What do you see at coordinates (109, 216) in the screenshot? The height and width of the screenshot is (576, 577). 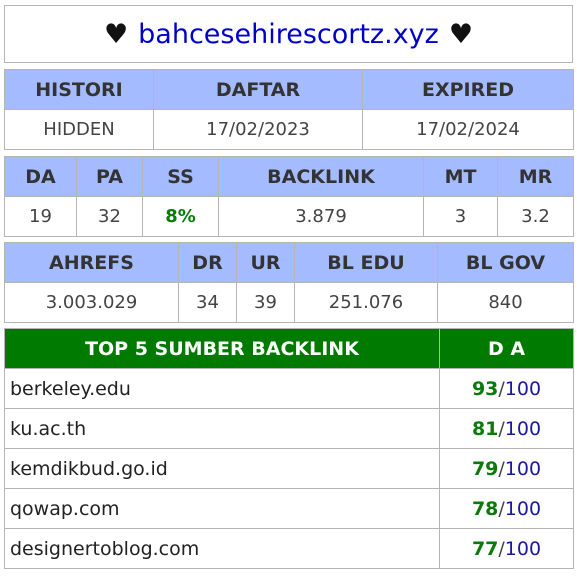 I see `value-pa: 32` at bounding box center [109, 216].